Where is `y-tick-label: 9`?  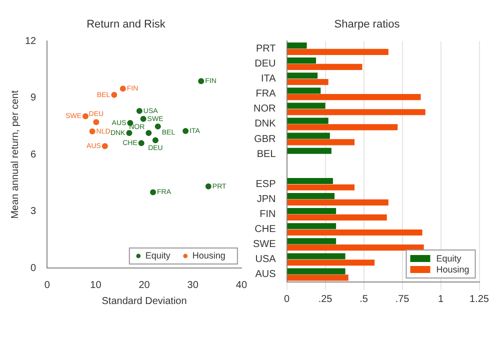 y-tick-label: 9 is located at coordinates (33, 98).